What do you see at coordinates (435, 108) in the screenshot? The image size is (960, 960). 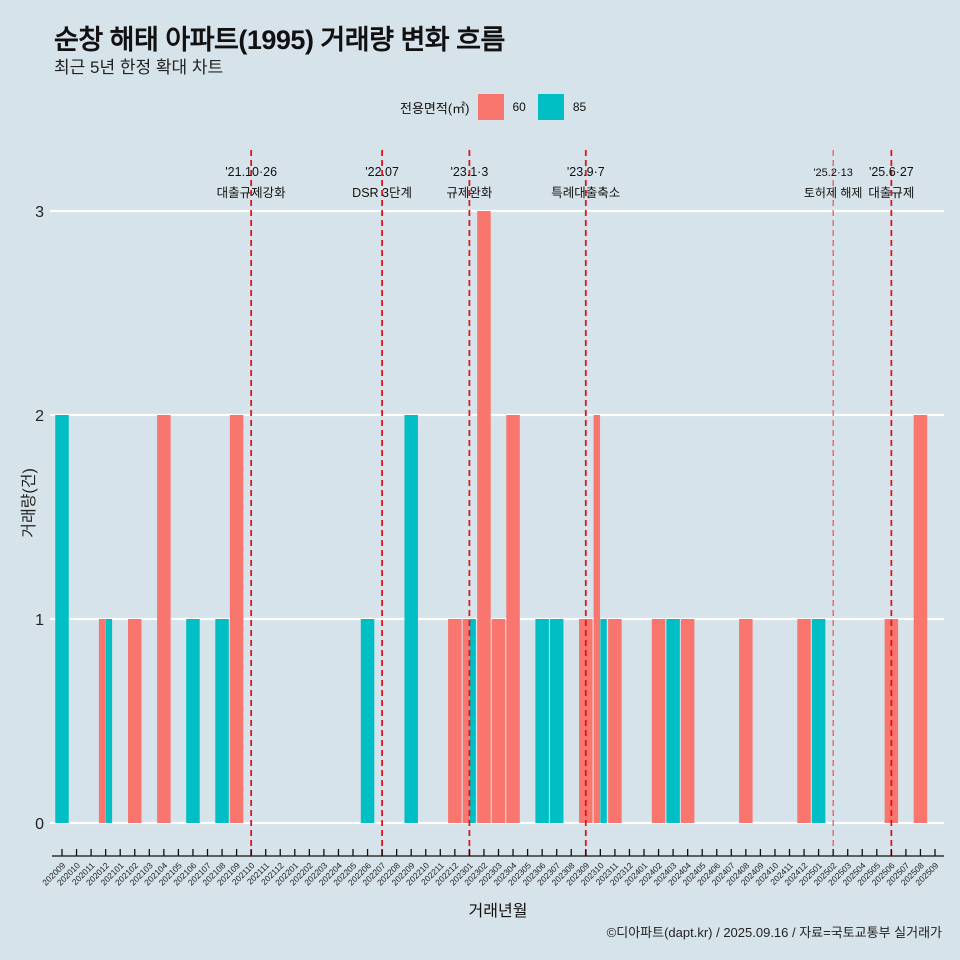 I see `legend-title: 전용면적(㎡)` at bounding box center [435, 108].